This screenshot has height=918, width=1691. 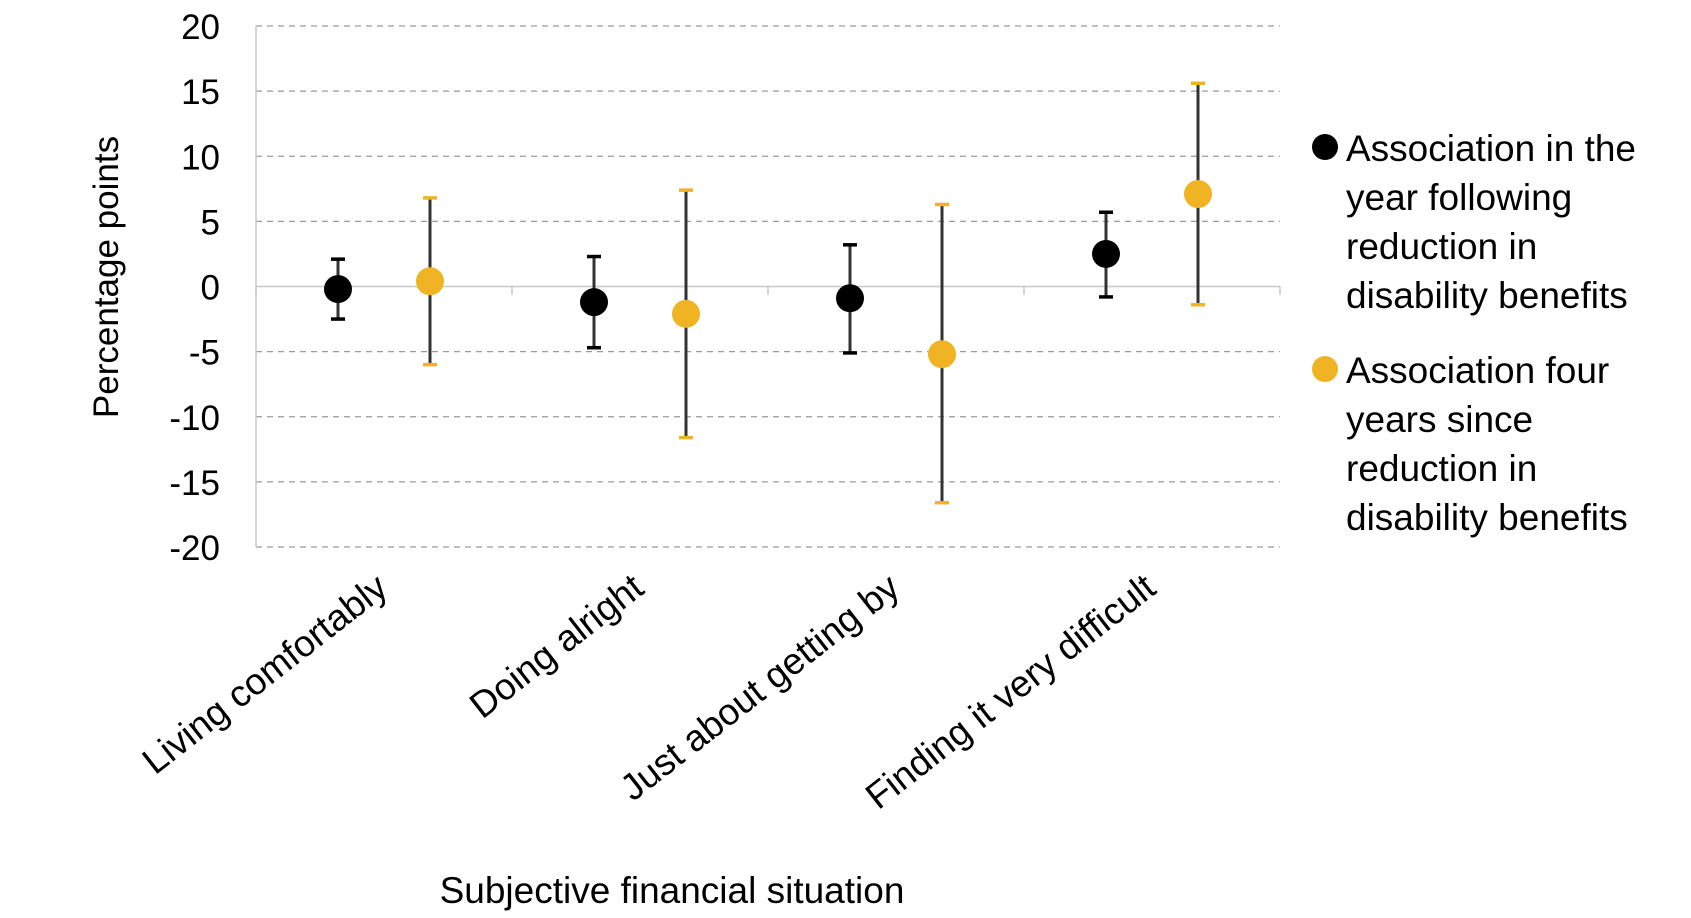 I want to click on y-tick-label: 20, so click(x=200, y=27).